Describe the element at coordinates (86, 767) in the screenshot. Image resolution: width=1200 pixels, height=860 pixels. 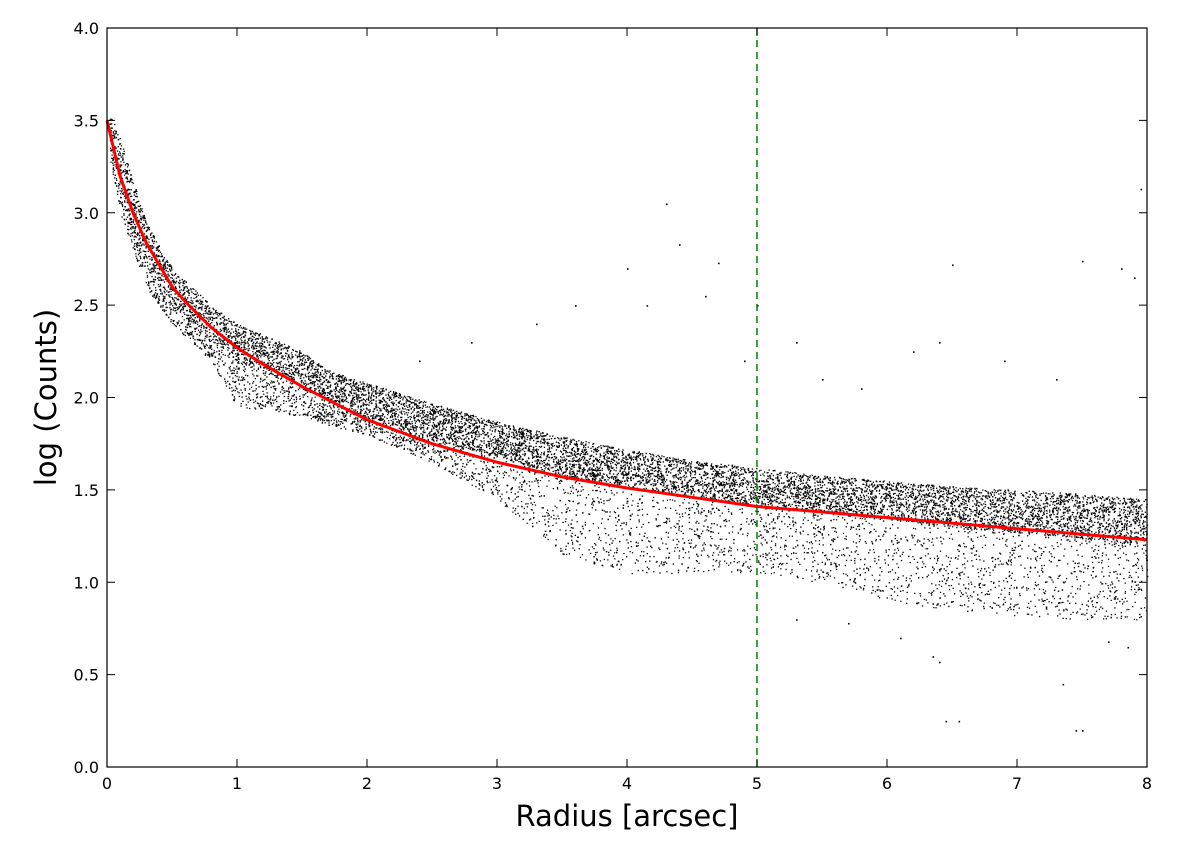
I see `y-tick-label: 0.0` at that location.